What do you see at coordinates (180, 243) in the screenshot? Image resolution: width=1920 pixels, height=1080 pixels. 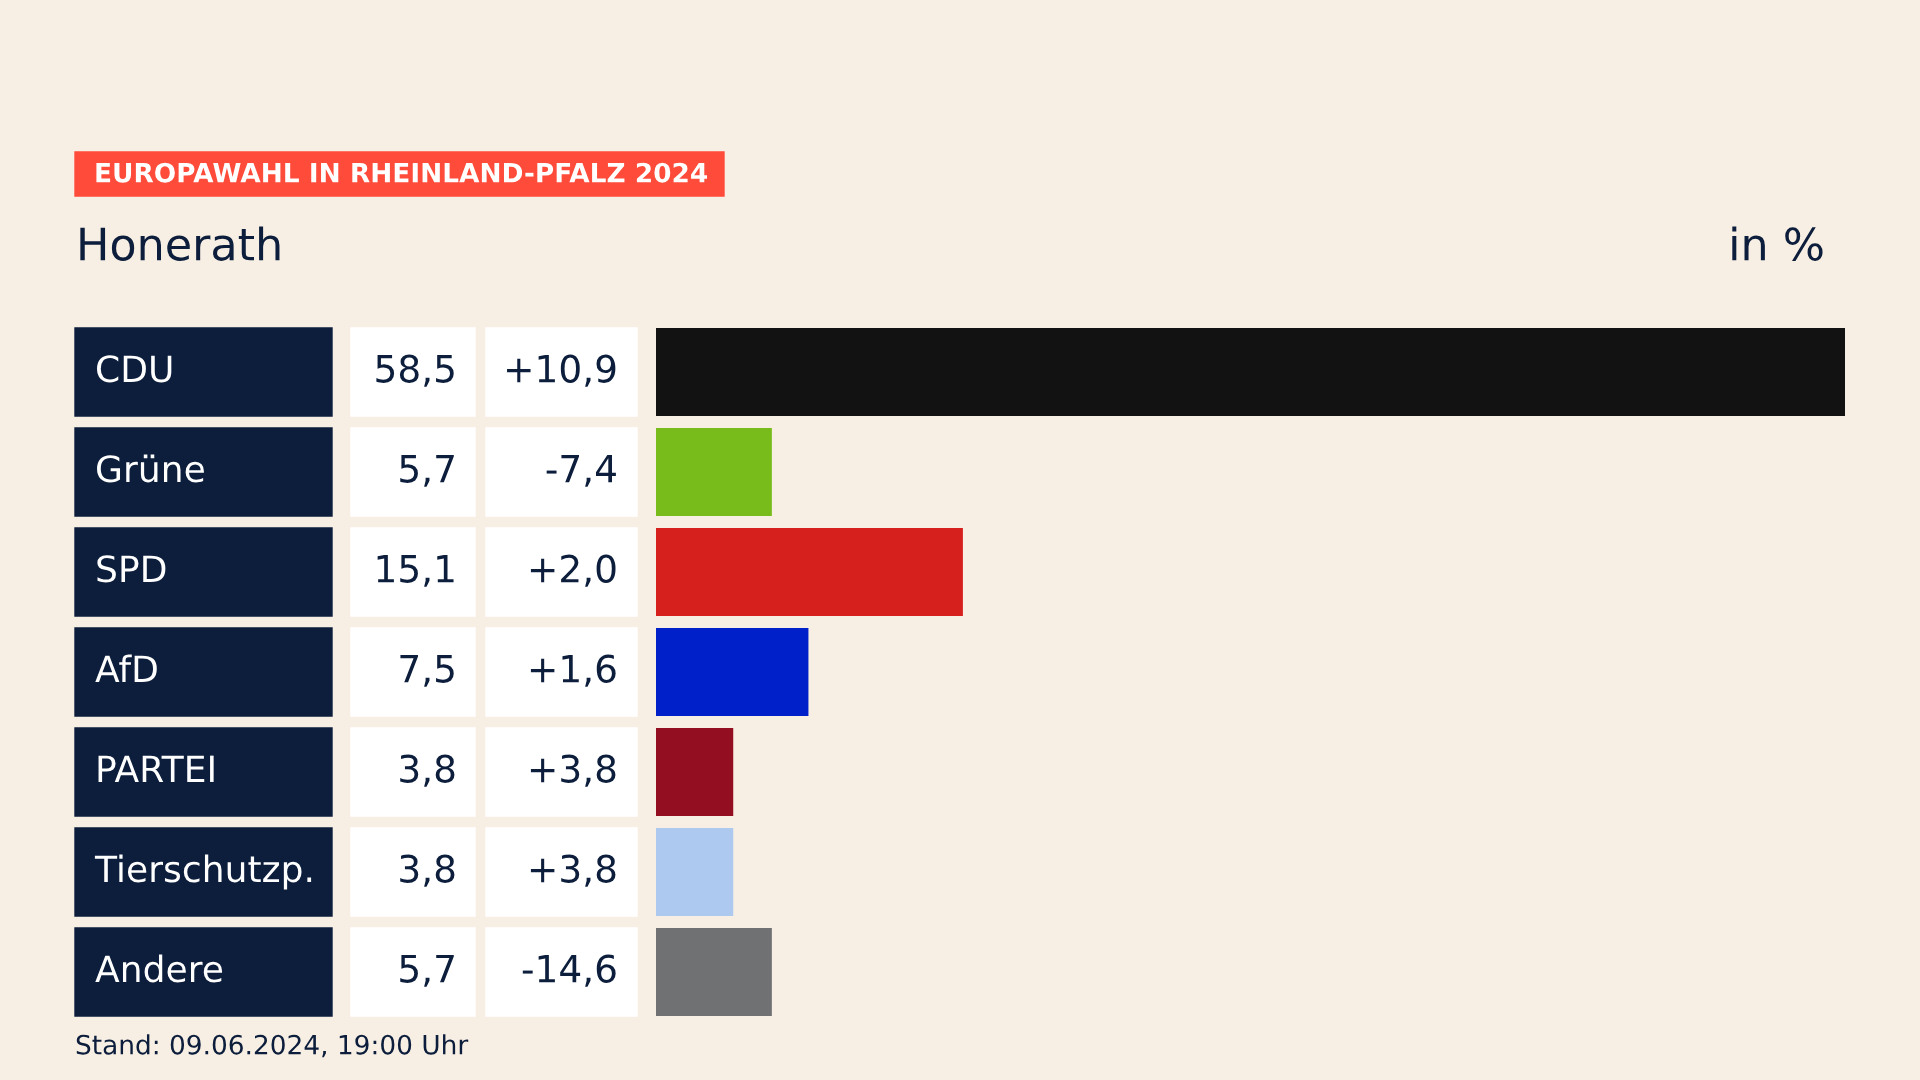 I see `text: Honerath` at bounding box center [180, 243].